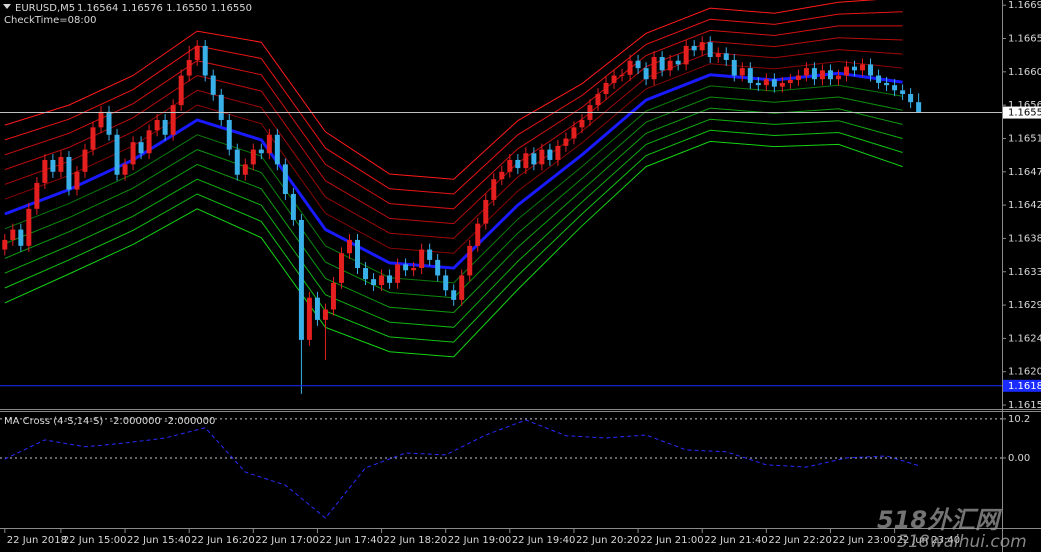  I want to click on y-tick-label: 1.16380, so click(1024, 238).